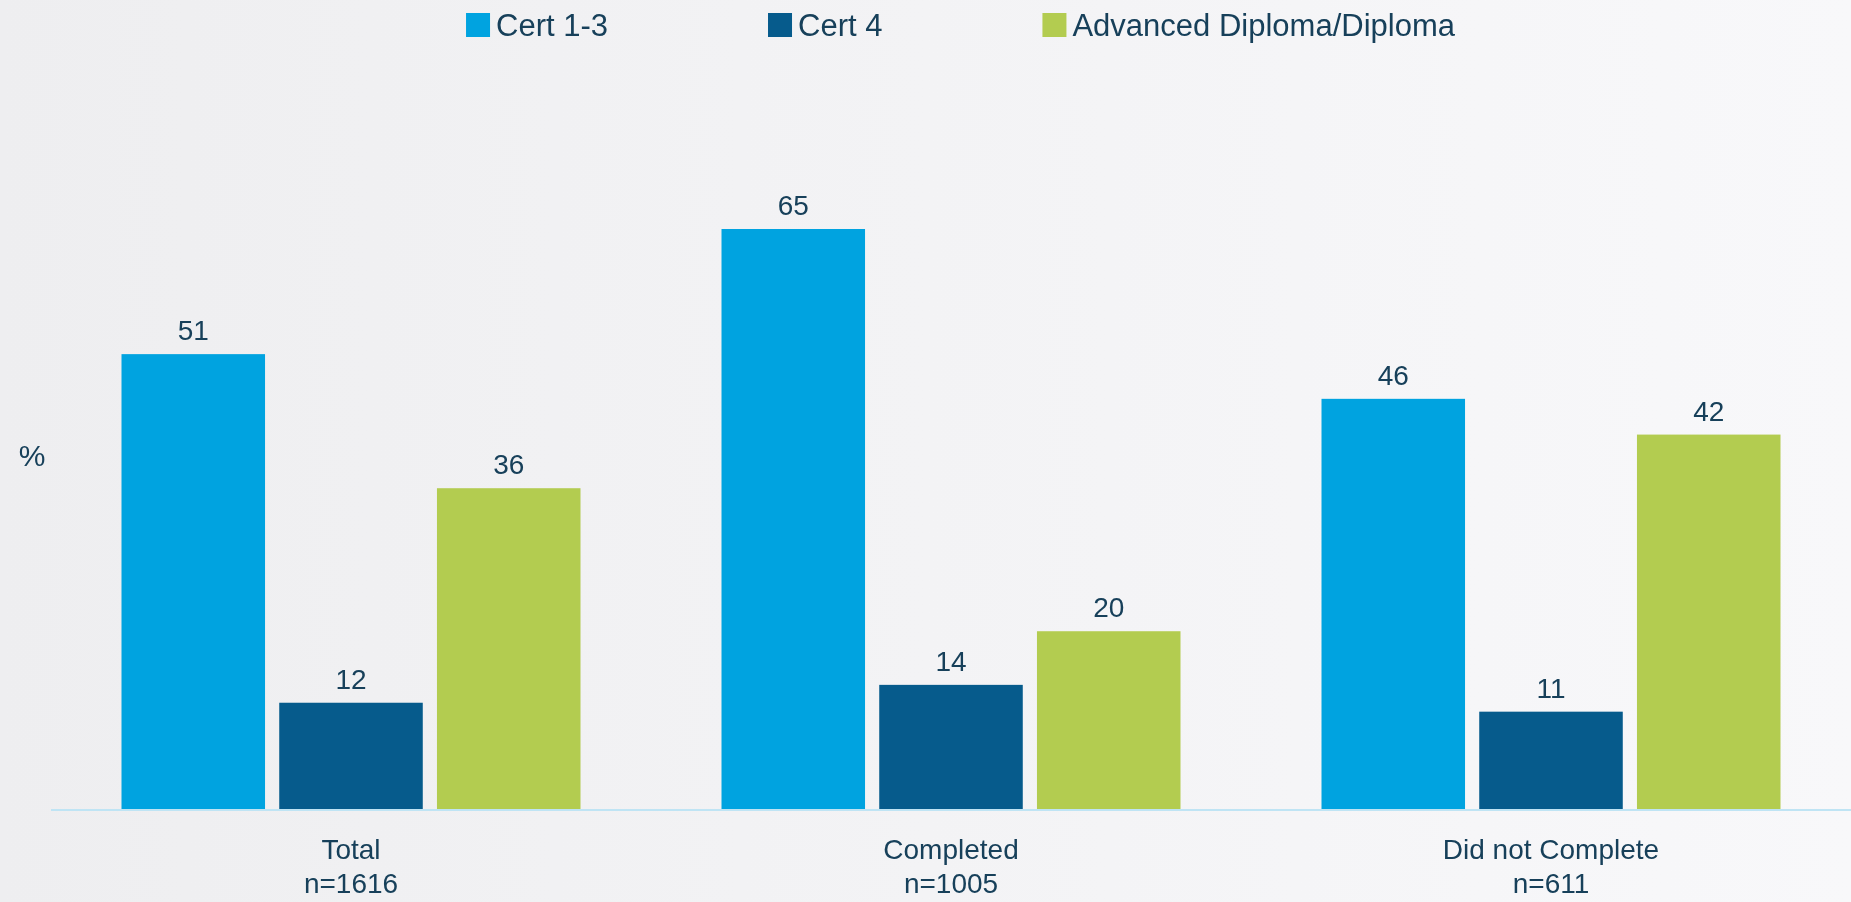 The image size is (1851, 902). What do you see at coordinates (1393, 375) in the screenshot?
I see `data-label: 46` at bounding box center [1393, 375].